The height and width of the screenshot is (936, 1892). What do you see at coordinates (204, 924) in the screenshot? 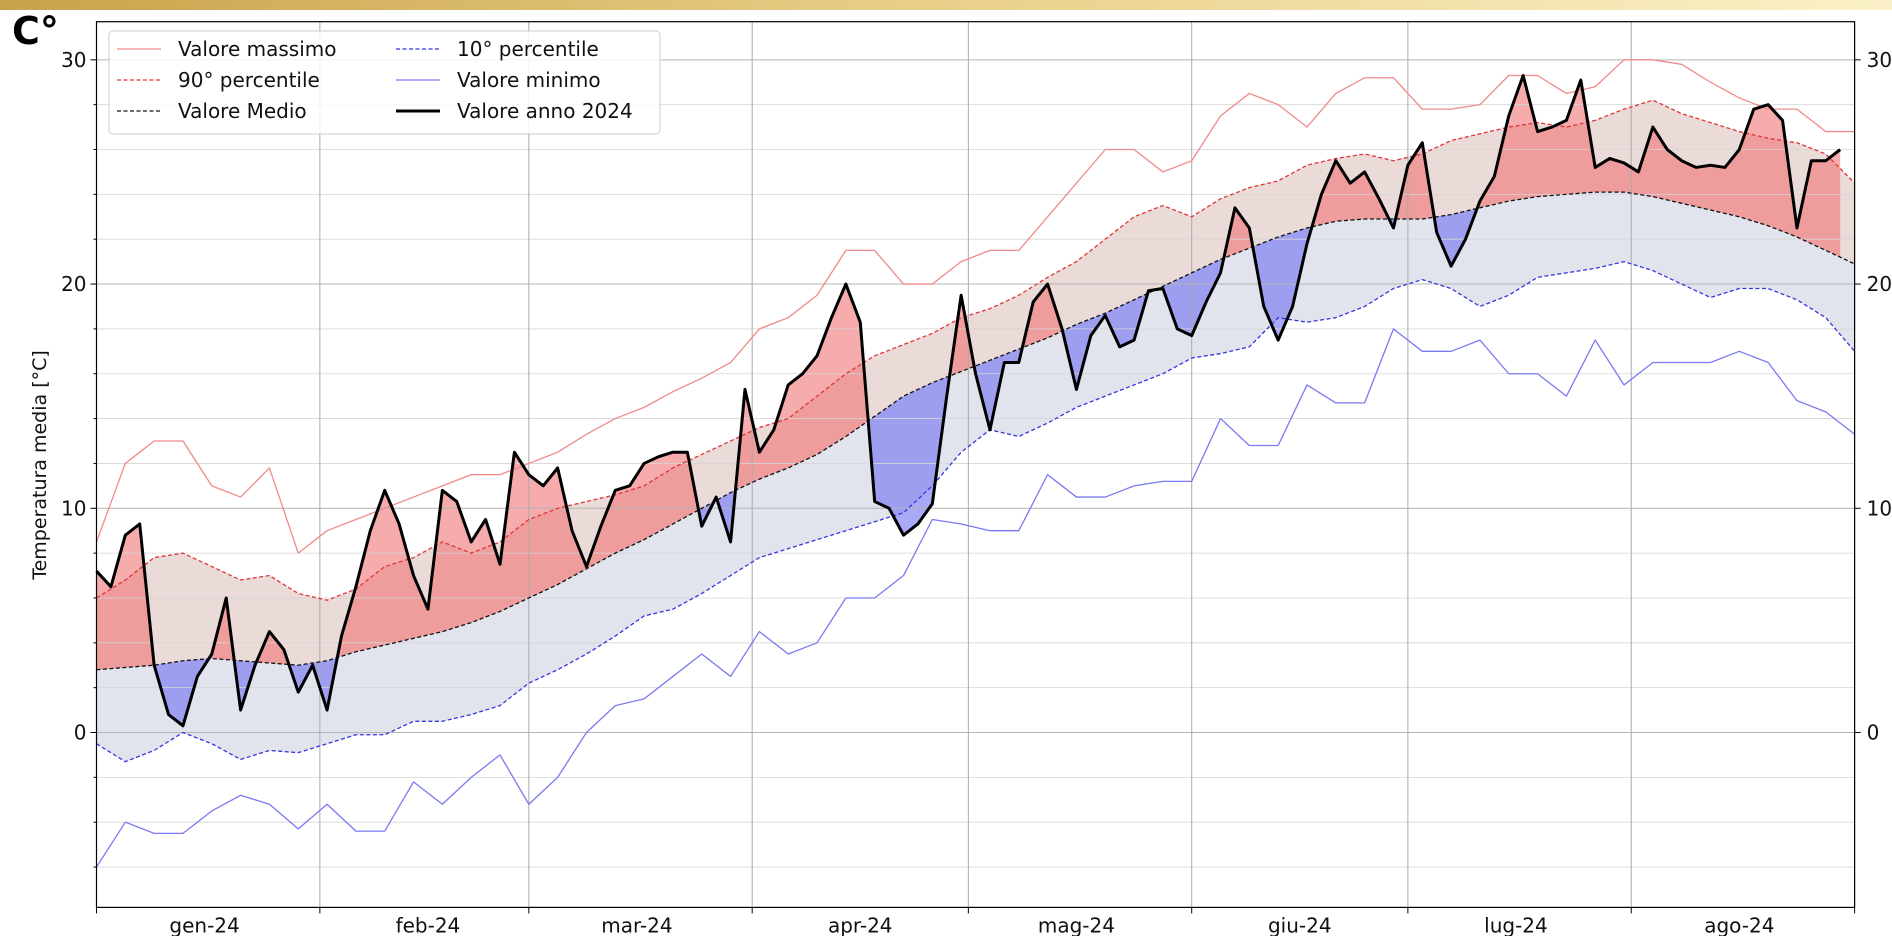
I see `x-tick-label: gen-24` at bounding box center [204, 924].